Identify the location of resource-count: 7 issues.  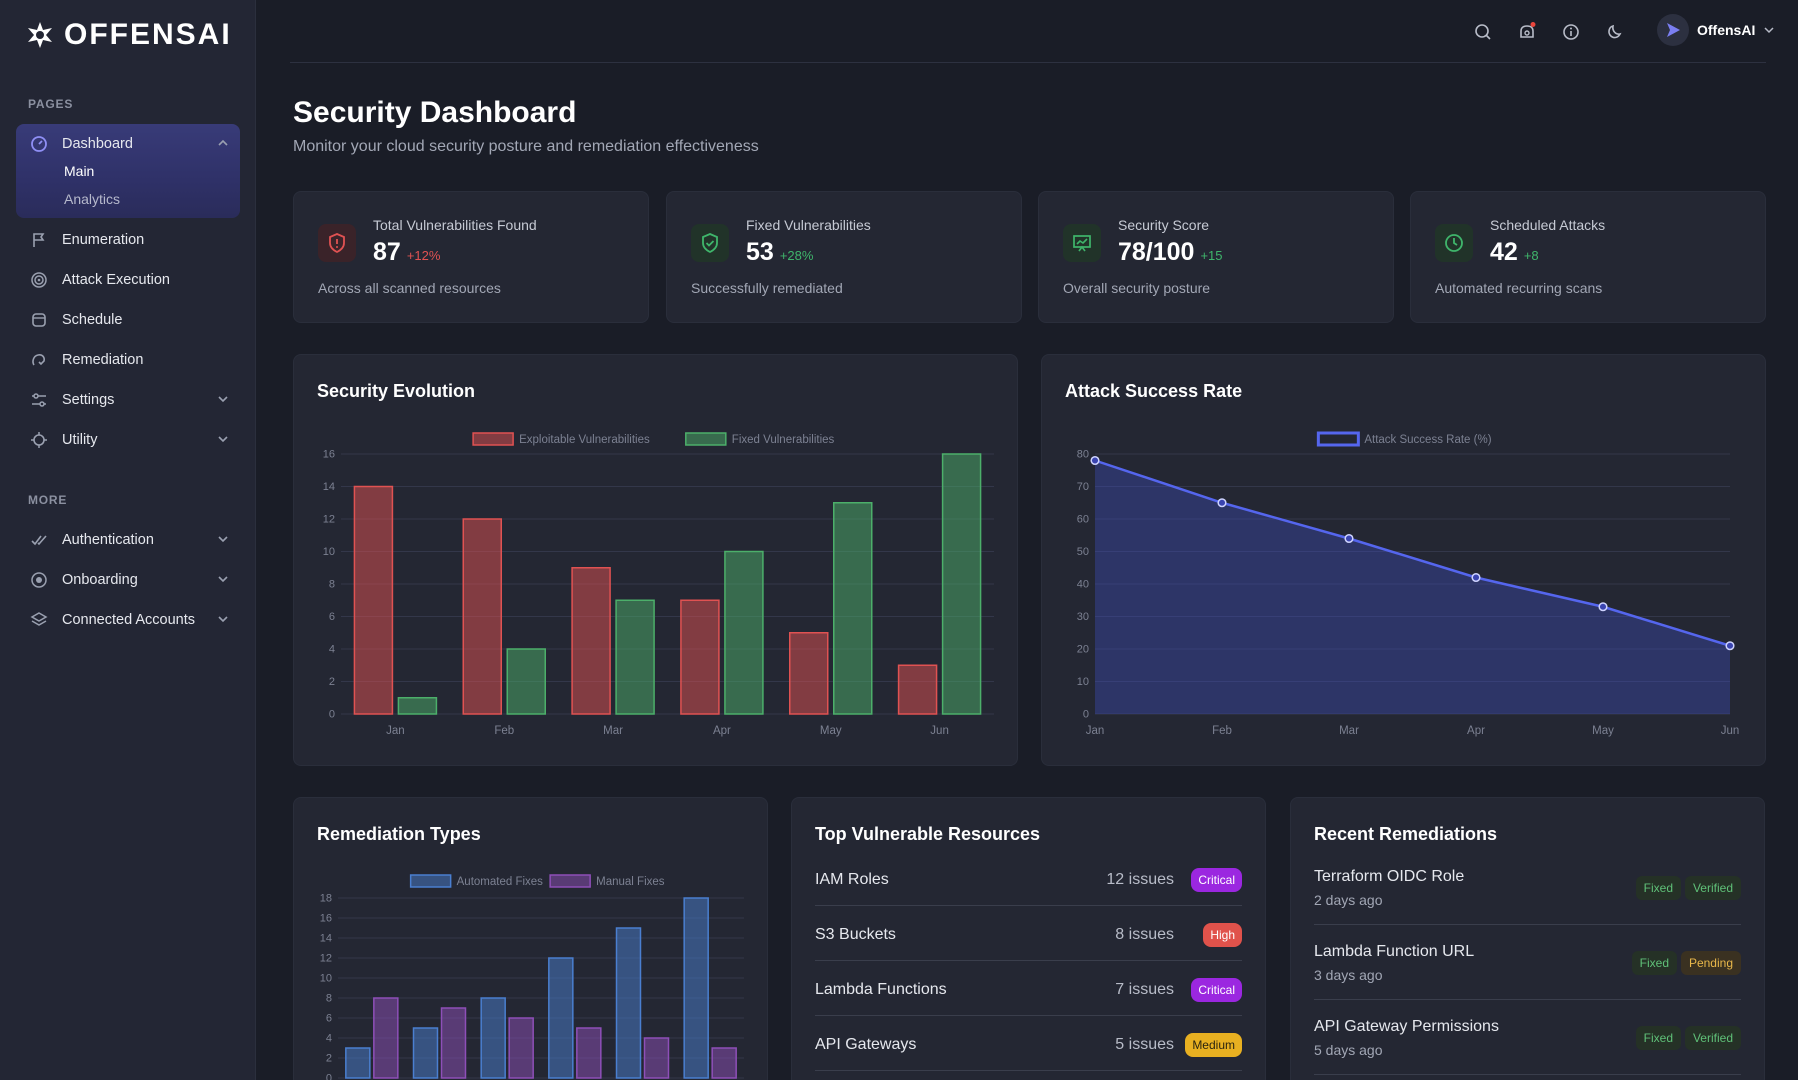
(1144, 989).